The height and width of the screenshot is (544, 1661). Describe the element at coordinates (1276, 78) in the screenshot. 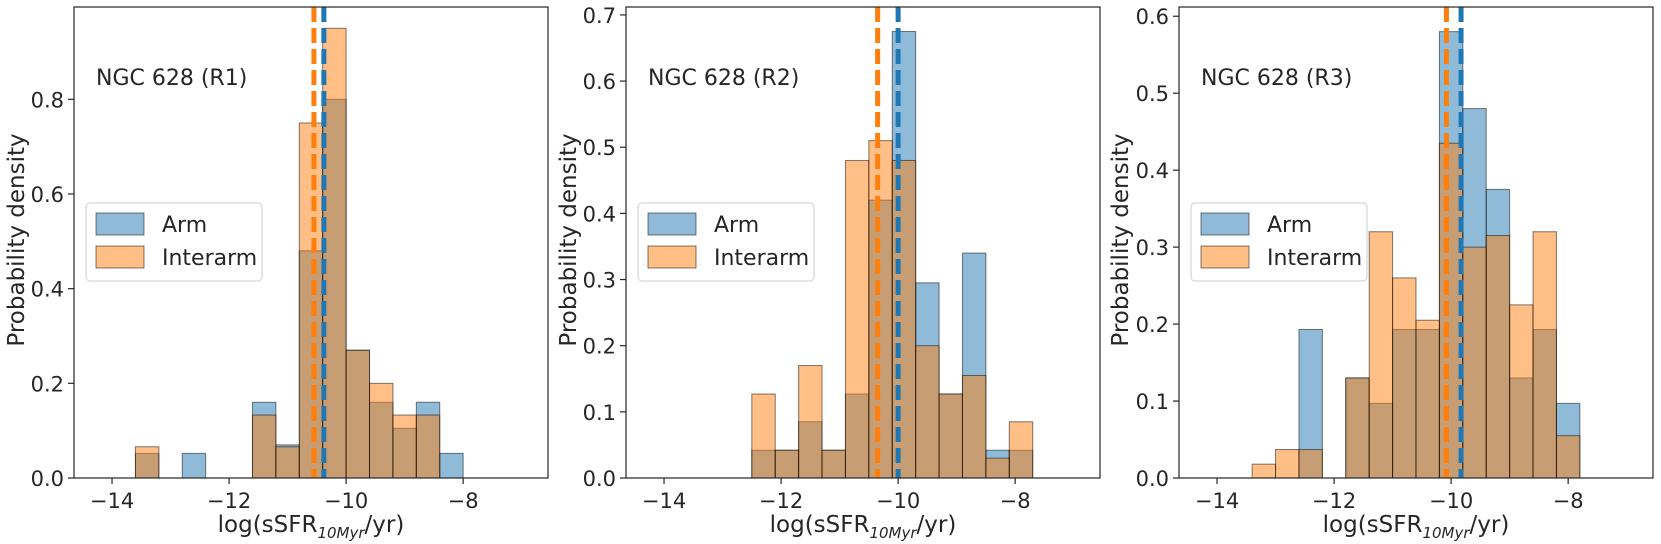

I see `panel-title: NGC 628 (R3)` at that location.